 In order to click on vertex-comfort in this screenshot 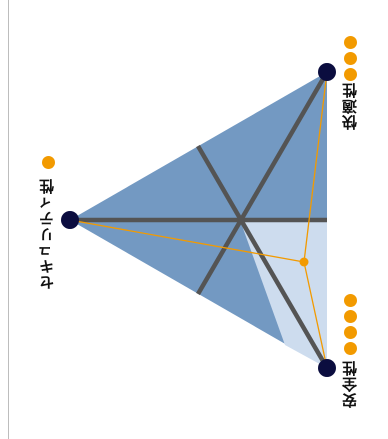, I will do `click(327, 72)`.